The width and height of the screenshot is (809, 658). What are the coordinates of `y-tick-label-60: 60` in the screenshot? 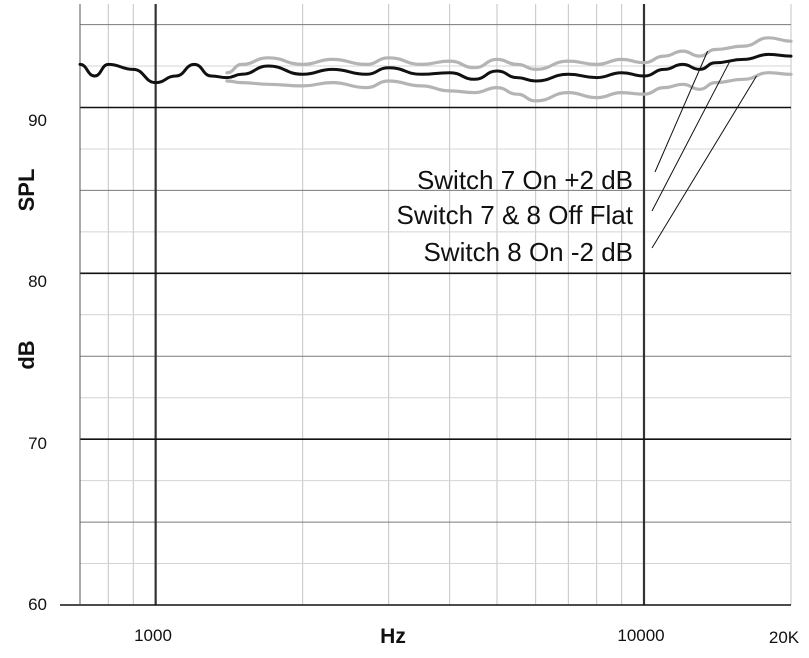 It's located at (37, 604).